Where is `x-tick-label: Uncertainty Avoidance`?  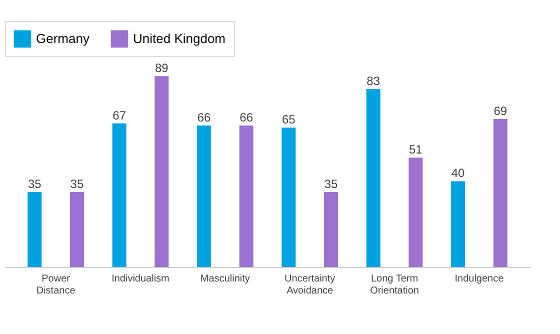
x-tick-label: Uncertainty Avoidance is located at coordinates (310, 285).